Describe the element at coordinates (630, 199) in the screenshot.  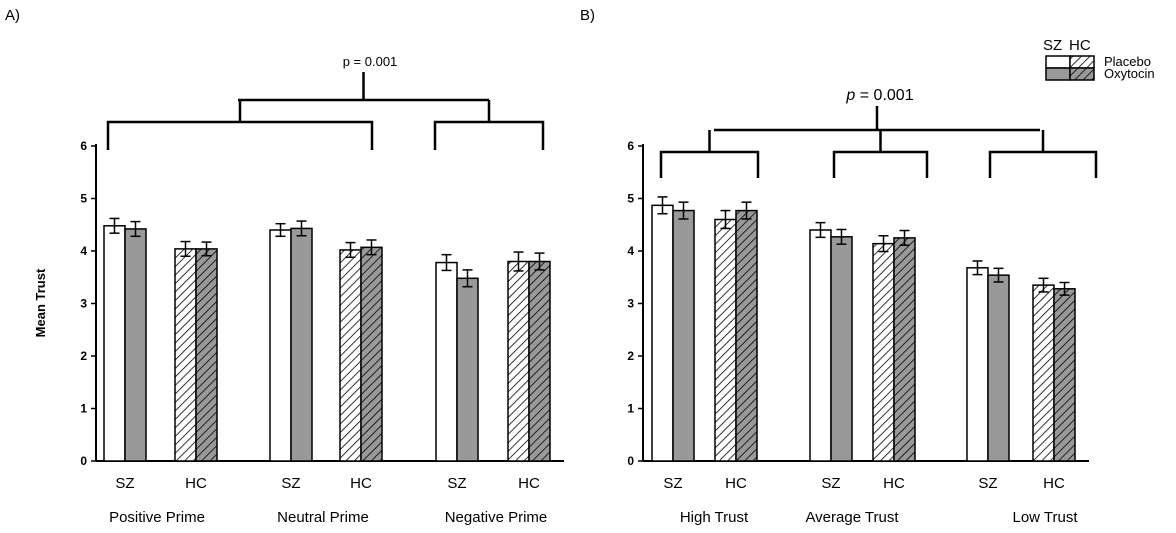
I see `panel-b-y-tick-label: 5` at that location.